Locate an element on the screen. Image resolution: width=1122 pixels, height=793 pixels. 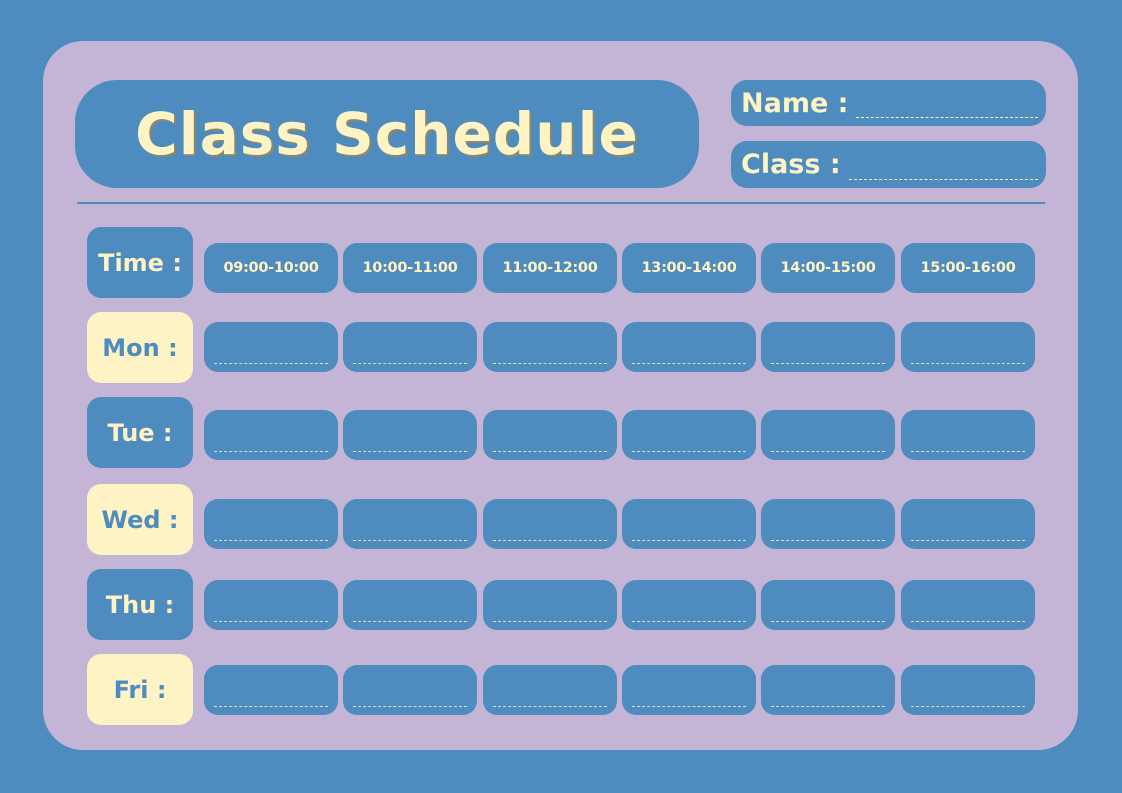
divider is located at coordinates (561, 203).